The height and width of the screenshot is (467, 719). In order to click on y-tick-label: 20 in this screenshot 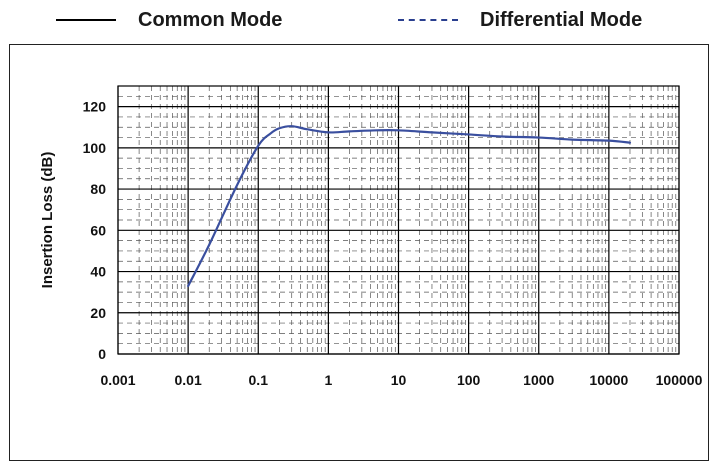, I will do `click(98, 313)`.